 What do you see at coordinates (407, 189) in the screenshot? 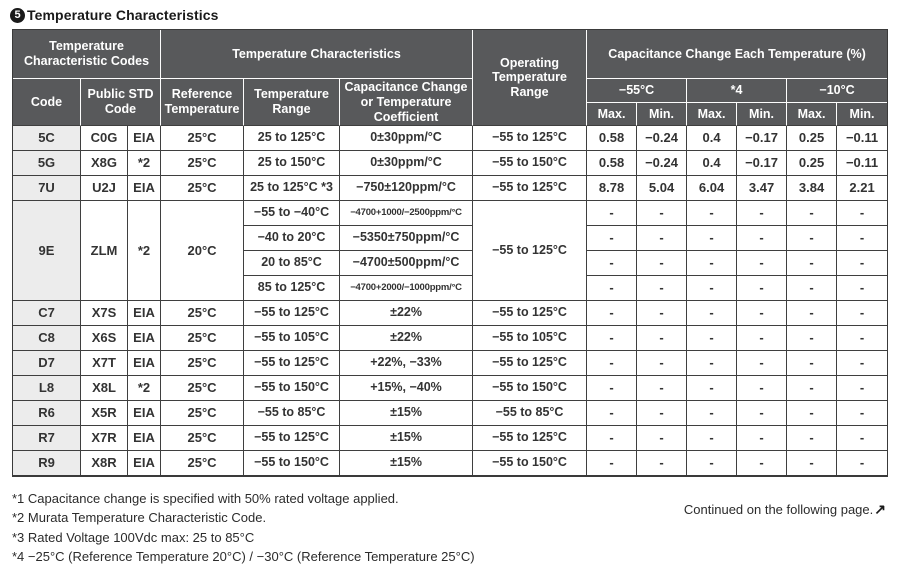
I see `coeff-cell: −750±120ppm/°C` at bounding box center [407, 189].